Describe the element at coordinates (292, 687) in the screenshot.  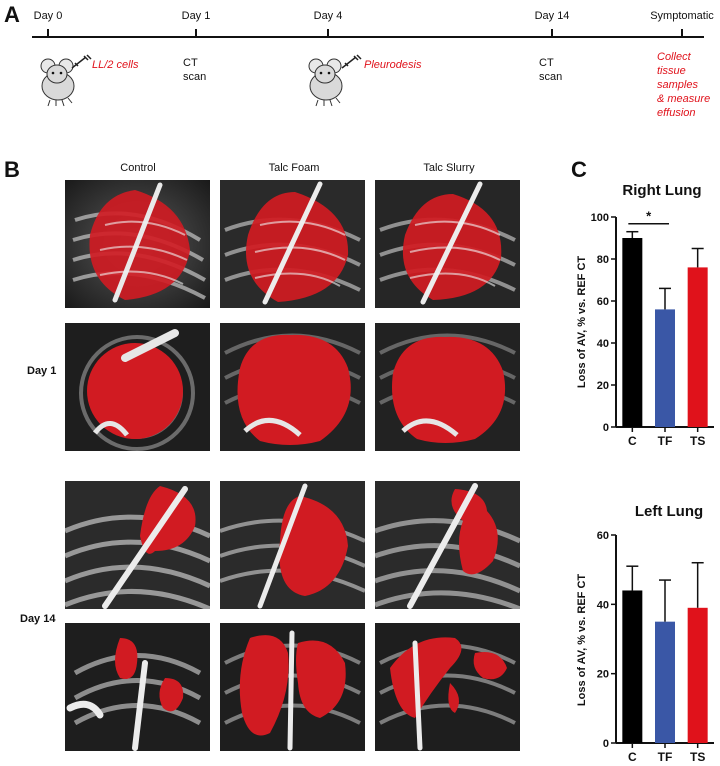
I see `ct-image-talc-foam-day14-axial` at that location.